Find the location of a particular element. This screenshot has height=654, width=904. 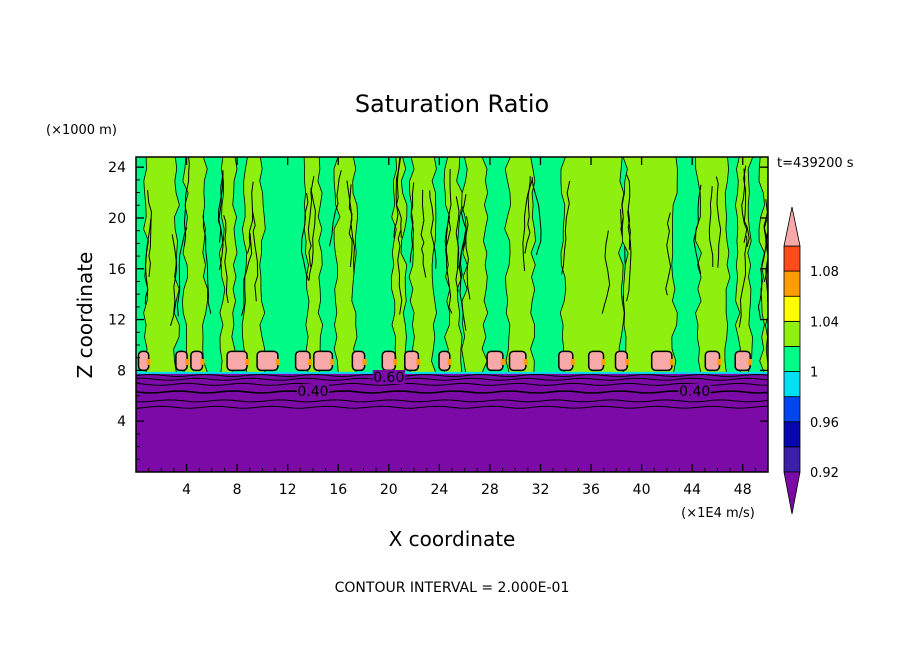

y-tick-label: 4 is located at coordinates (121, 422).